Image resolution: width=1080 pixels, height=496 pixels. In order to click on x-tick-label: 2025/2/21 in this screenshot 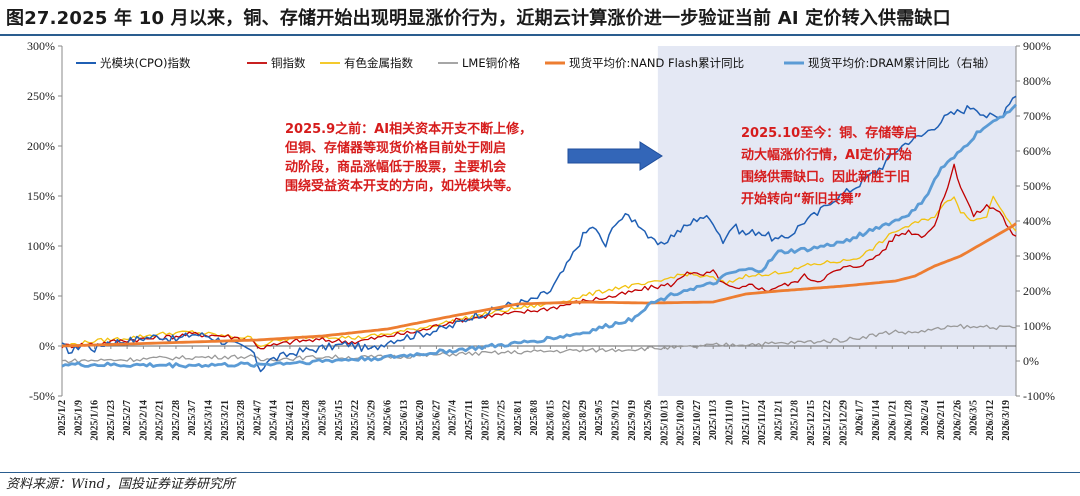, I will do `click(160, 420)`.